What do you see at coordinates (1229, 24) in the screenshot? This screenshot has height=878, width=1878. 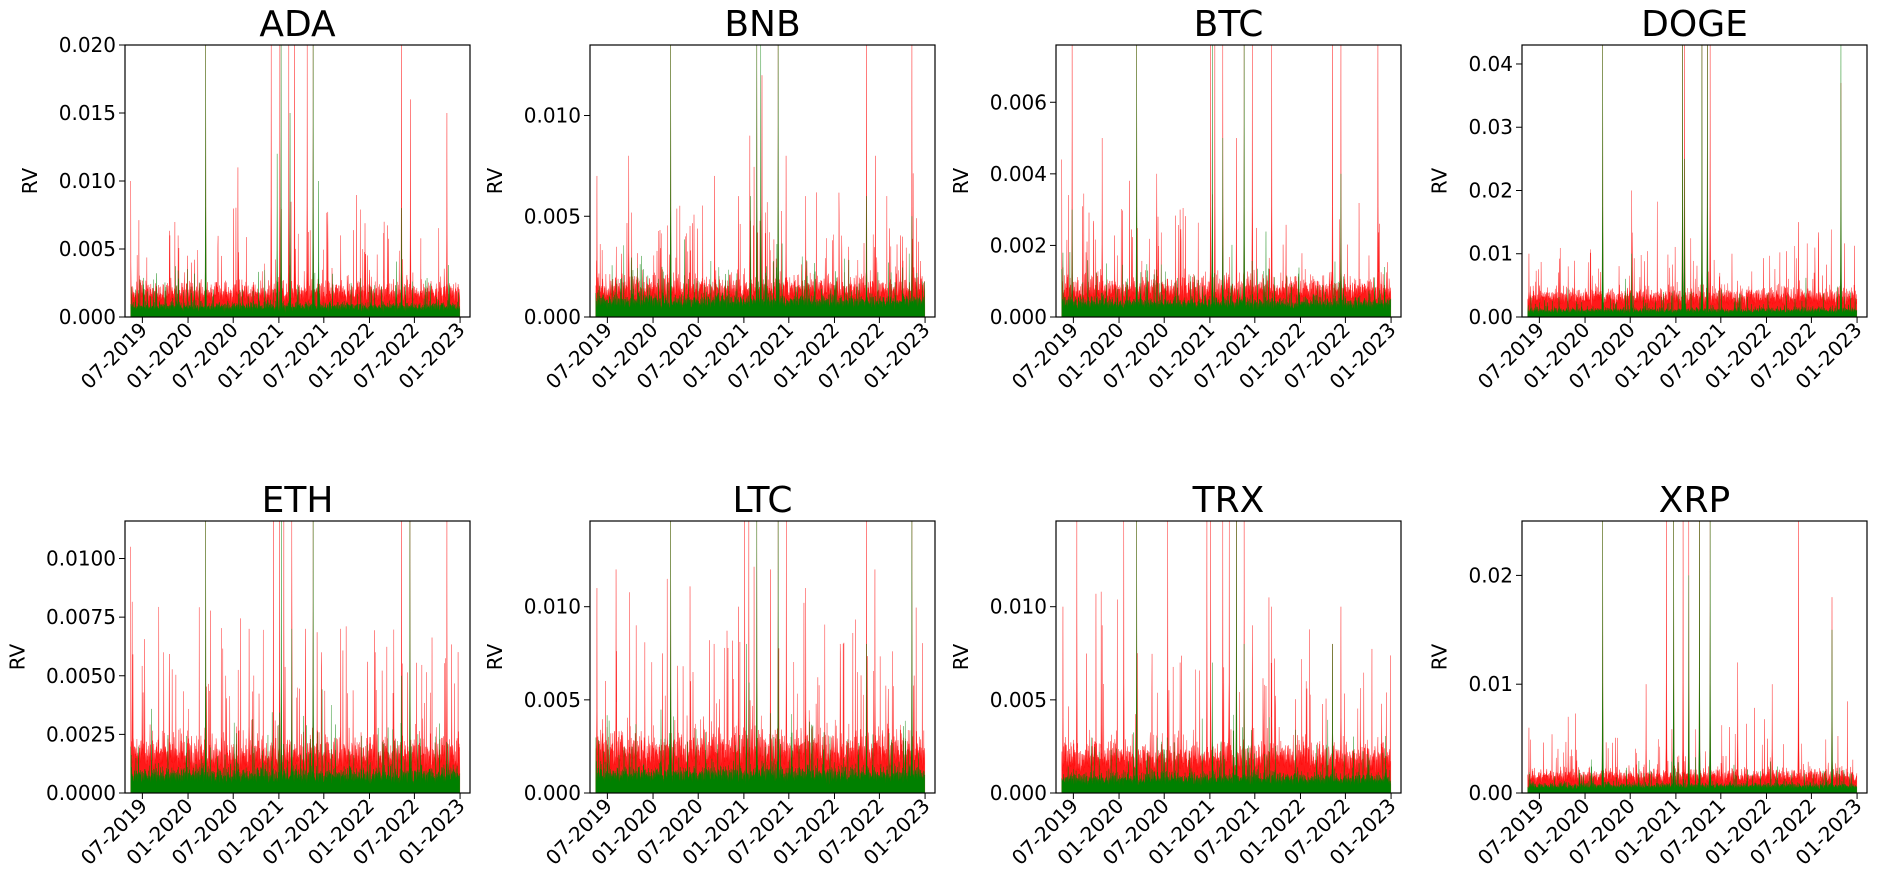 I see `subplot-title: BTC` at bounding box center [1229, 24].